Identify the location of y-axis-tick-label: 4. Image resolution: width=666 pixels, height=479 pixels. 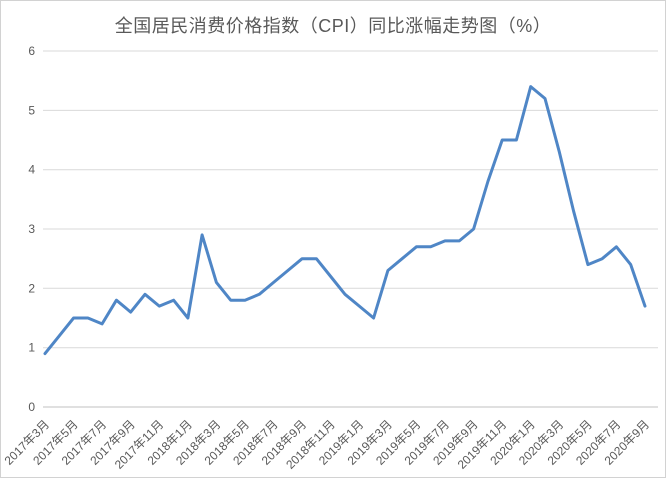
(31, 170).